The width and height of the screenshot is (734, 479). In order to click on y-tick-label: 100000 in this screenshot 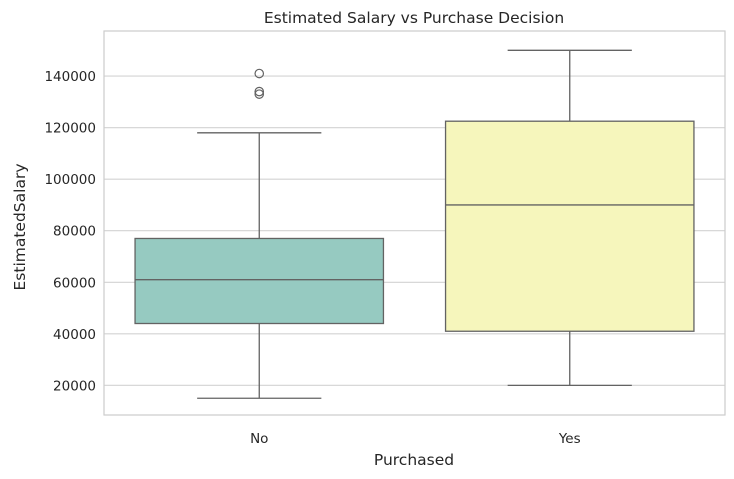, I will do `click(70, 180)`.